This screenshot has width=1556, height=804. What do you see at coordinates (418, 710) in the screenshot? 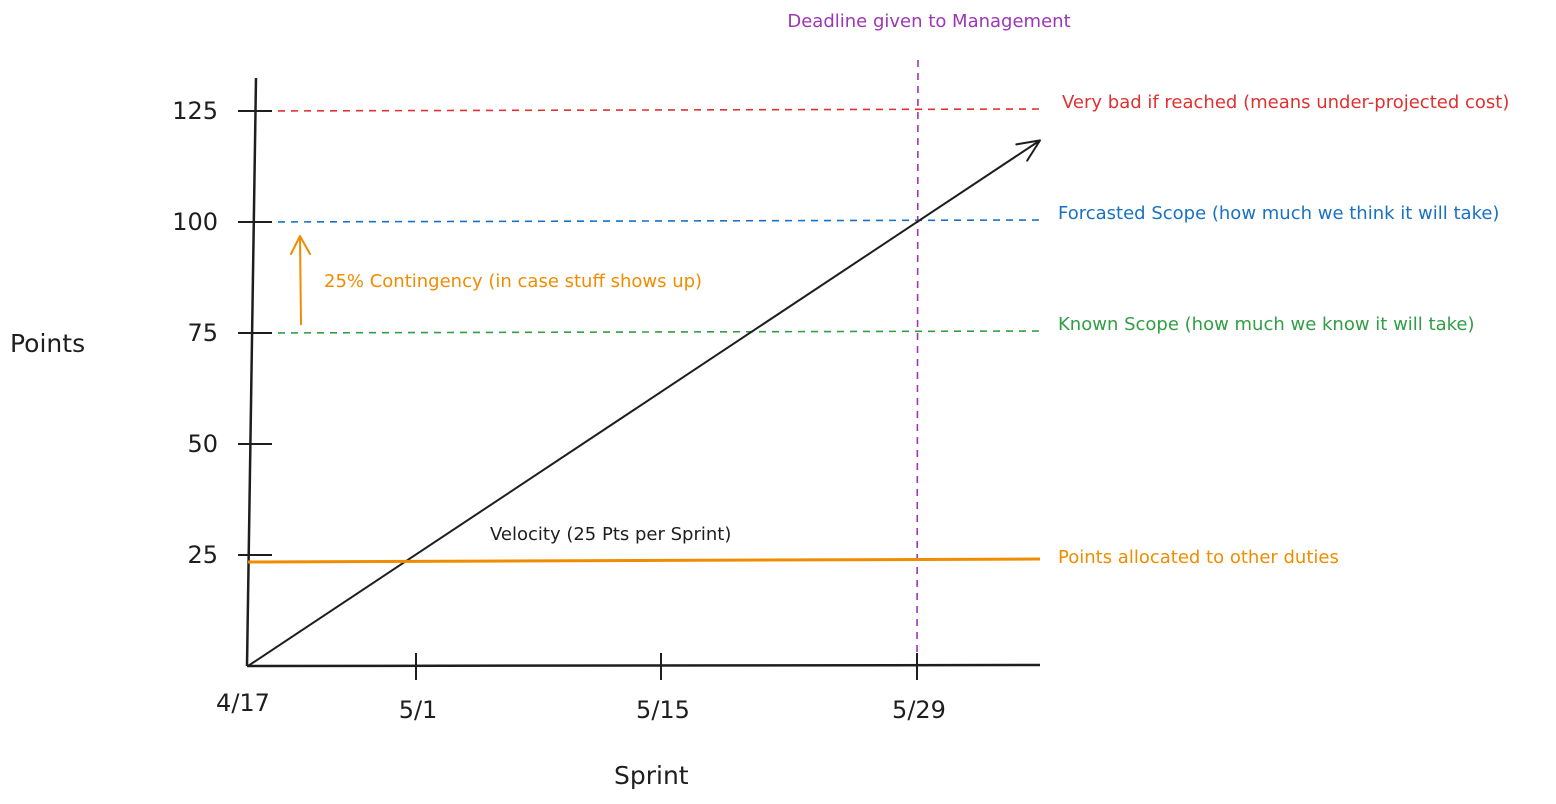
I see `x-tick-label-5-1: 5/1` at bounding box center [418, 710].